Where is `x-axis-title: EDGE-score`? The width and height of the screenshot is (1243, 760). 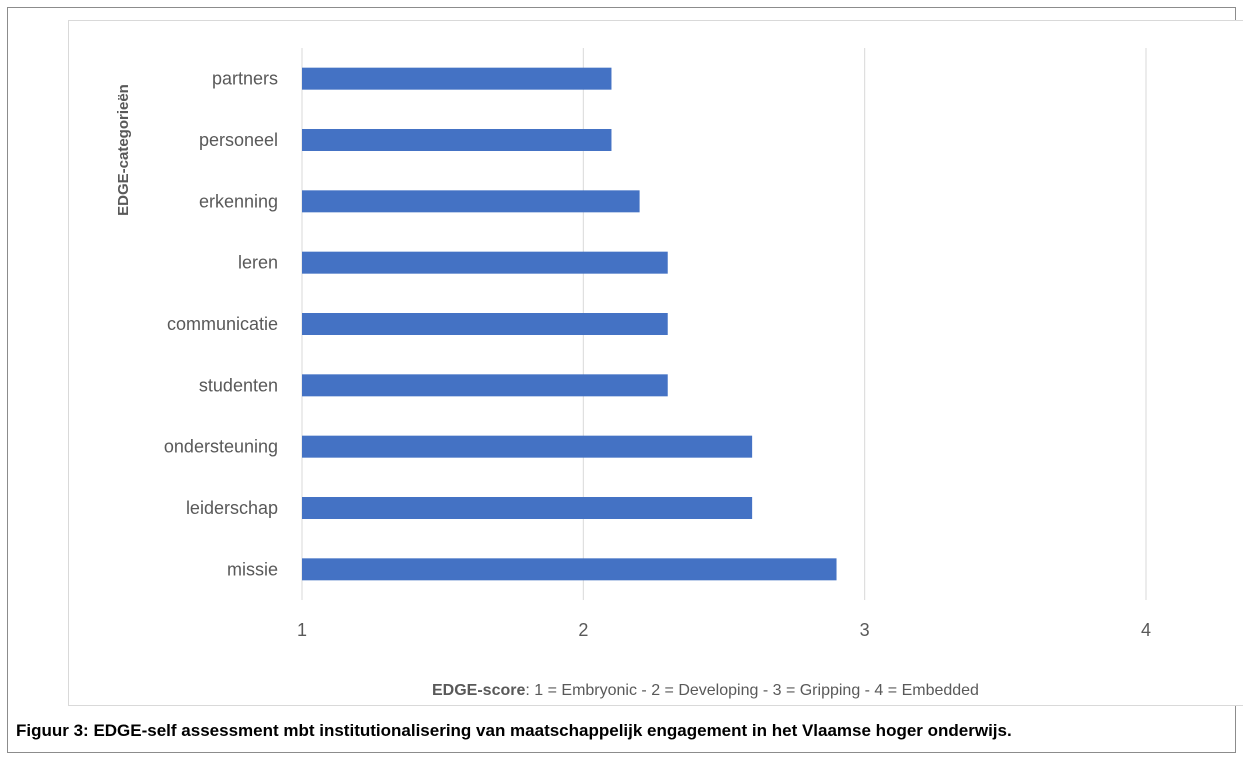 x-axis-title: EDGE-score is located at coordinates (479, 690).